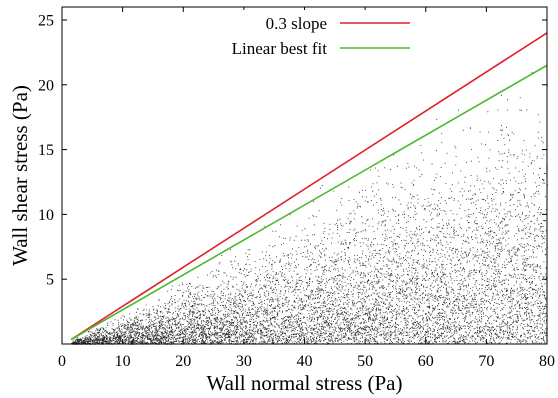  What do you see at coordinates (296, 23) in the screenshot?
I see `legend-label: 0.3 slope` at bounding box center [296, 23].